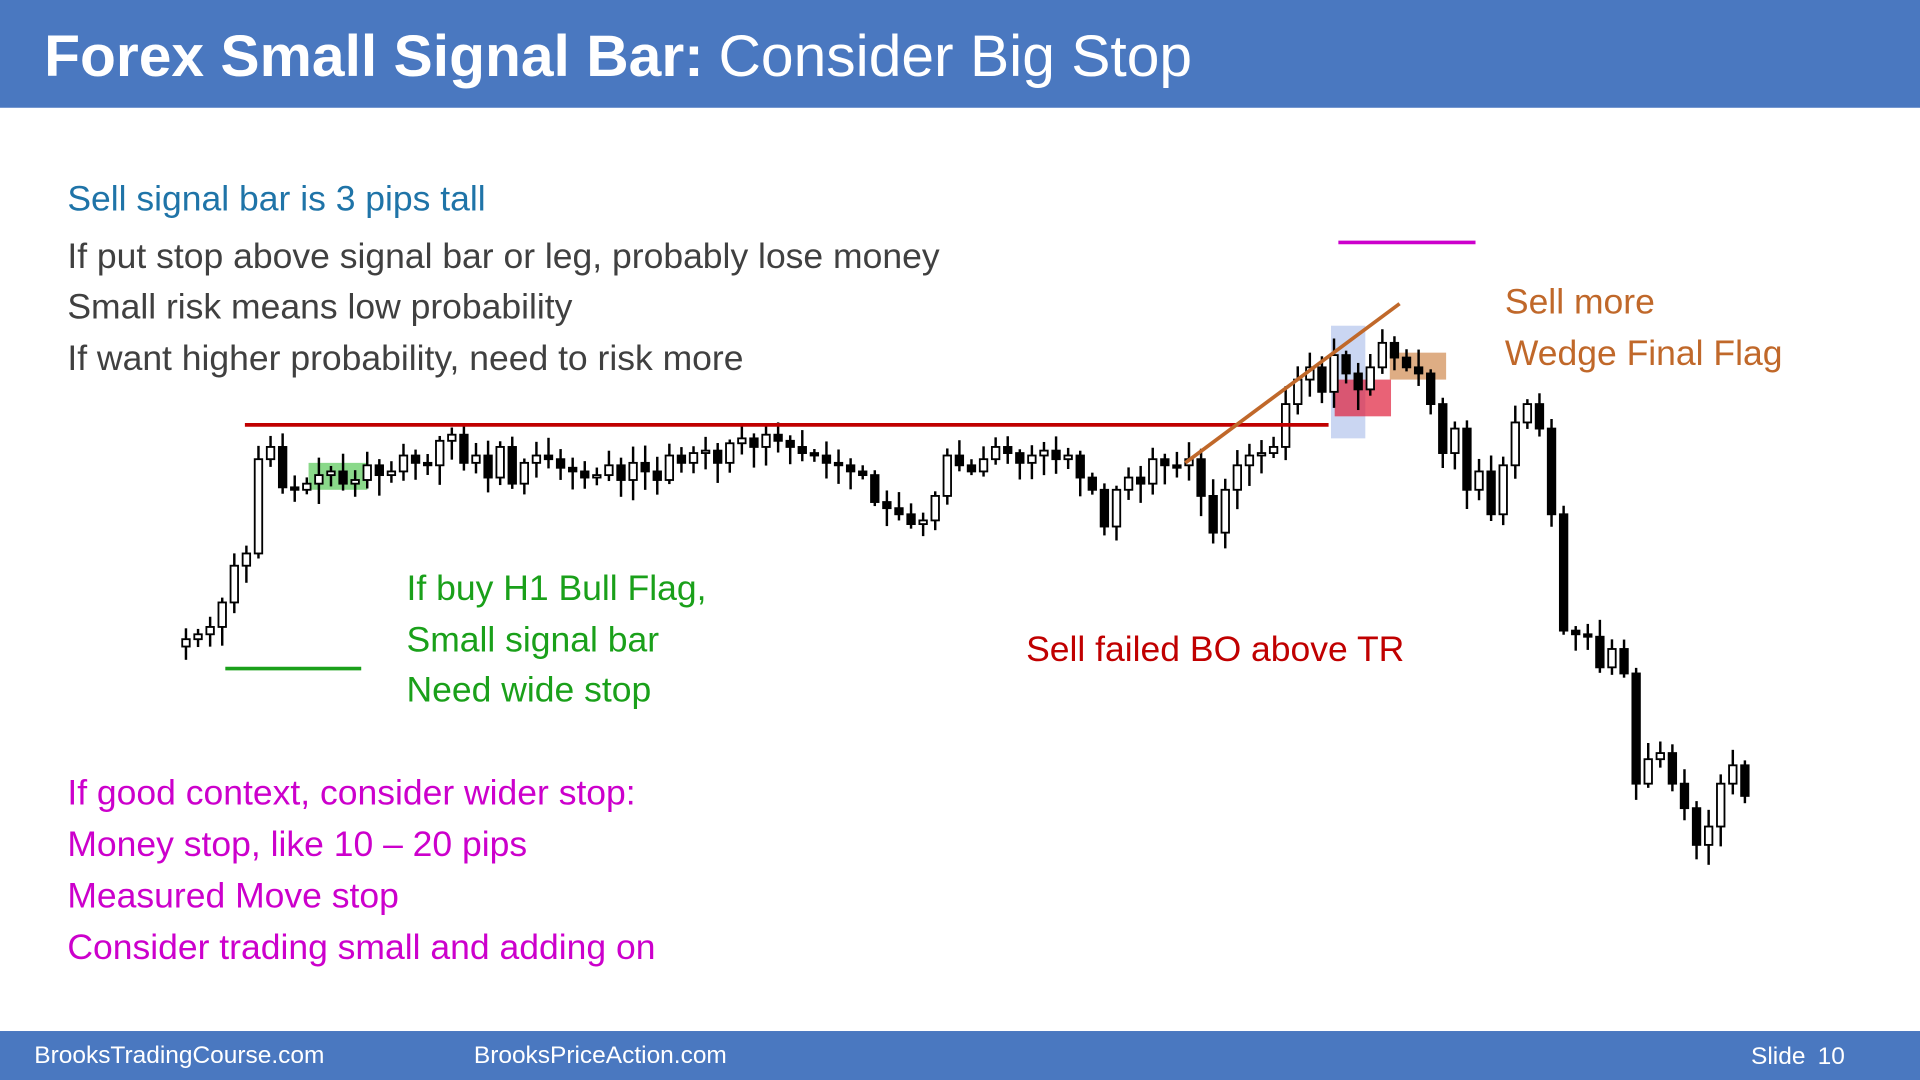 This screenshot has width=1920, height=1080. Describe the element at coordinates (1215, 649) in the screenshot. I see `annotation: Sell failed BO above TR` at that location.